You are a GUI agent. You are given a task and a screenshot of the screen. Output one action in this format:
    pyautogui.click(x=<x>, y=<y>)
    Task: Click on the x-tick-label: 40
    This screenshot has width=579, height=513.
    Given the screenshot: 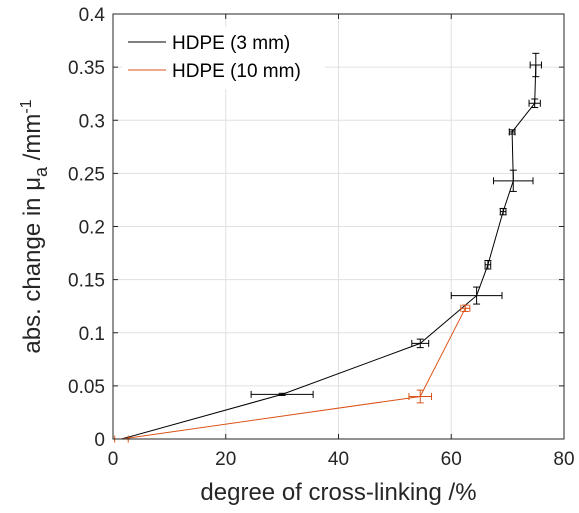 What is the action you would take?
    pyautogui.click(x=338, y=459)
    